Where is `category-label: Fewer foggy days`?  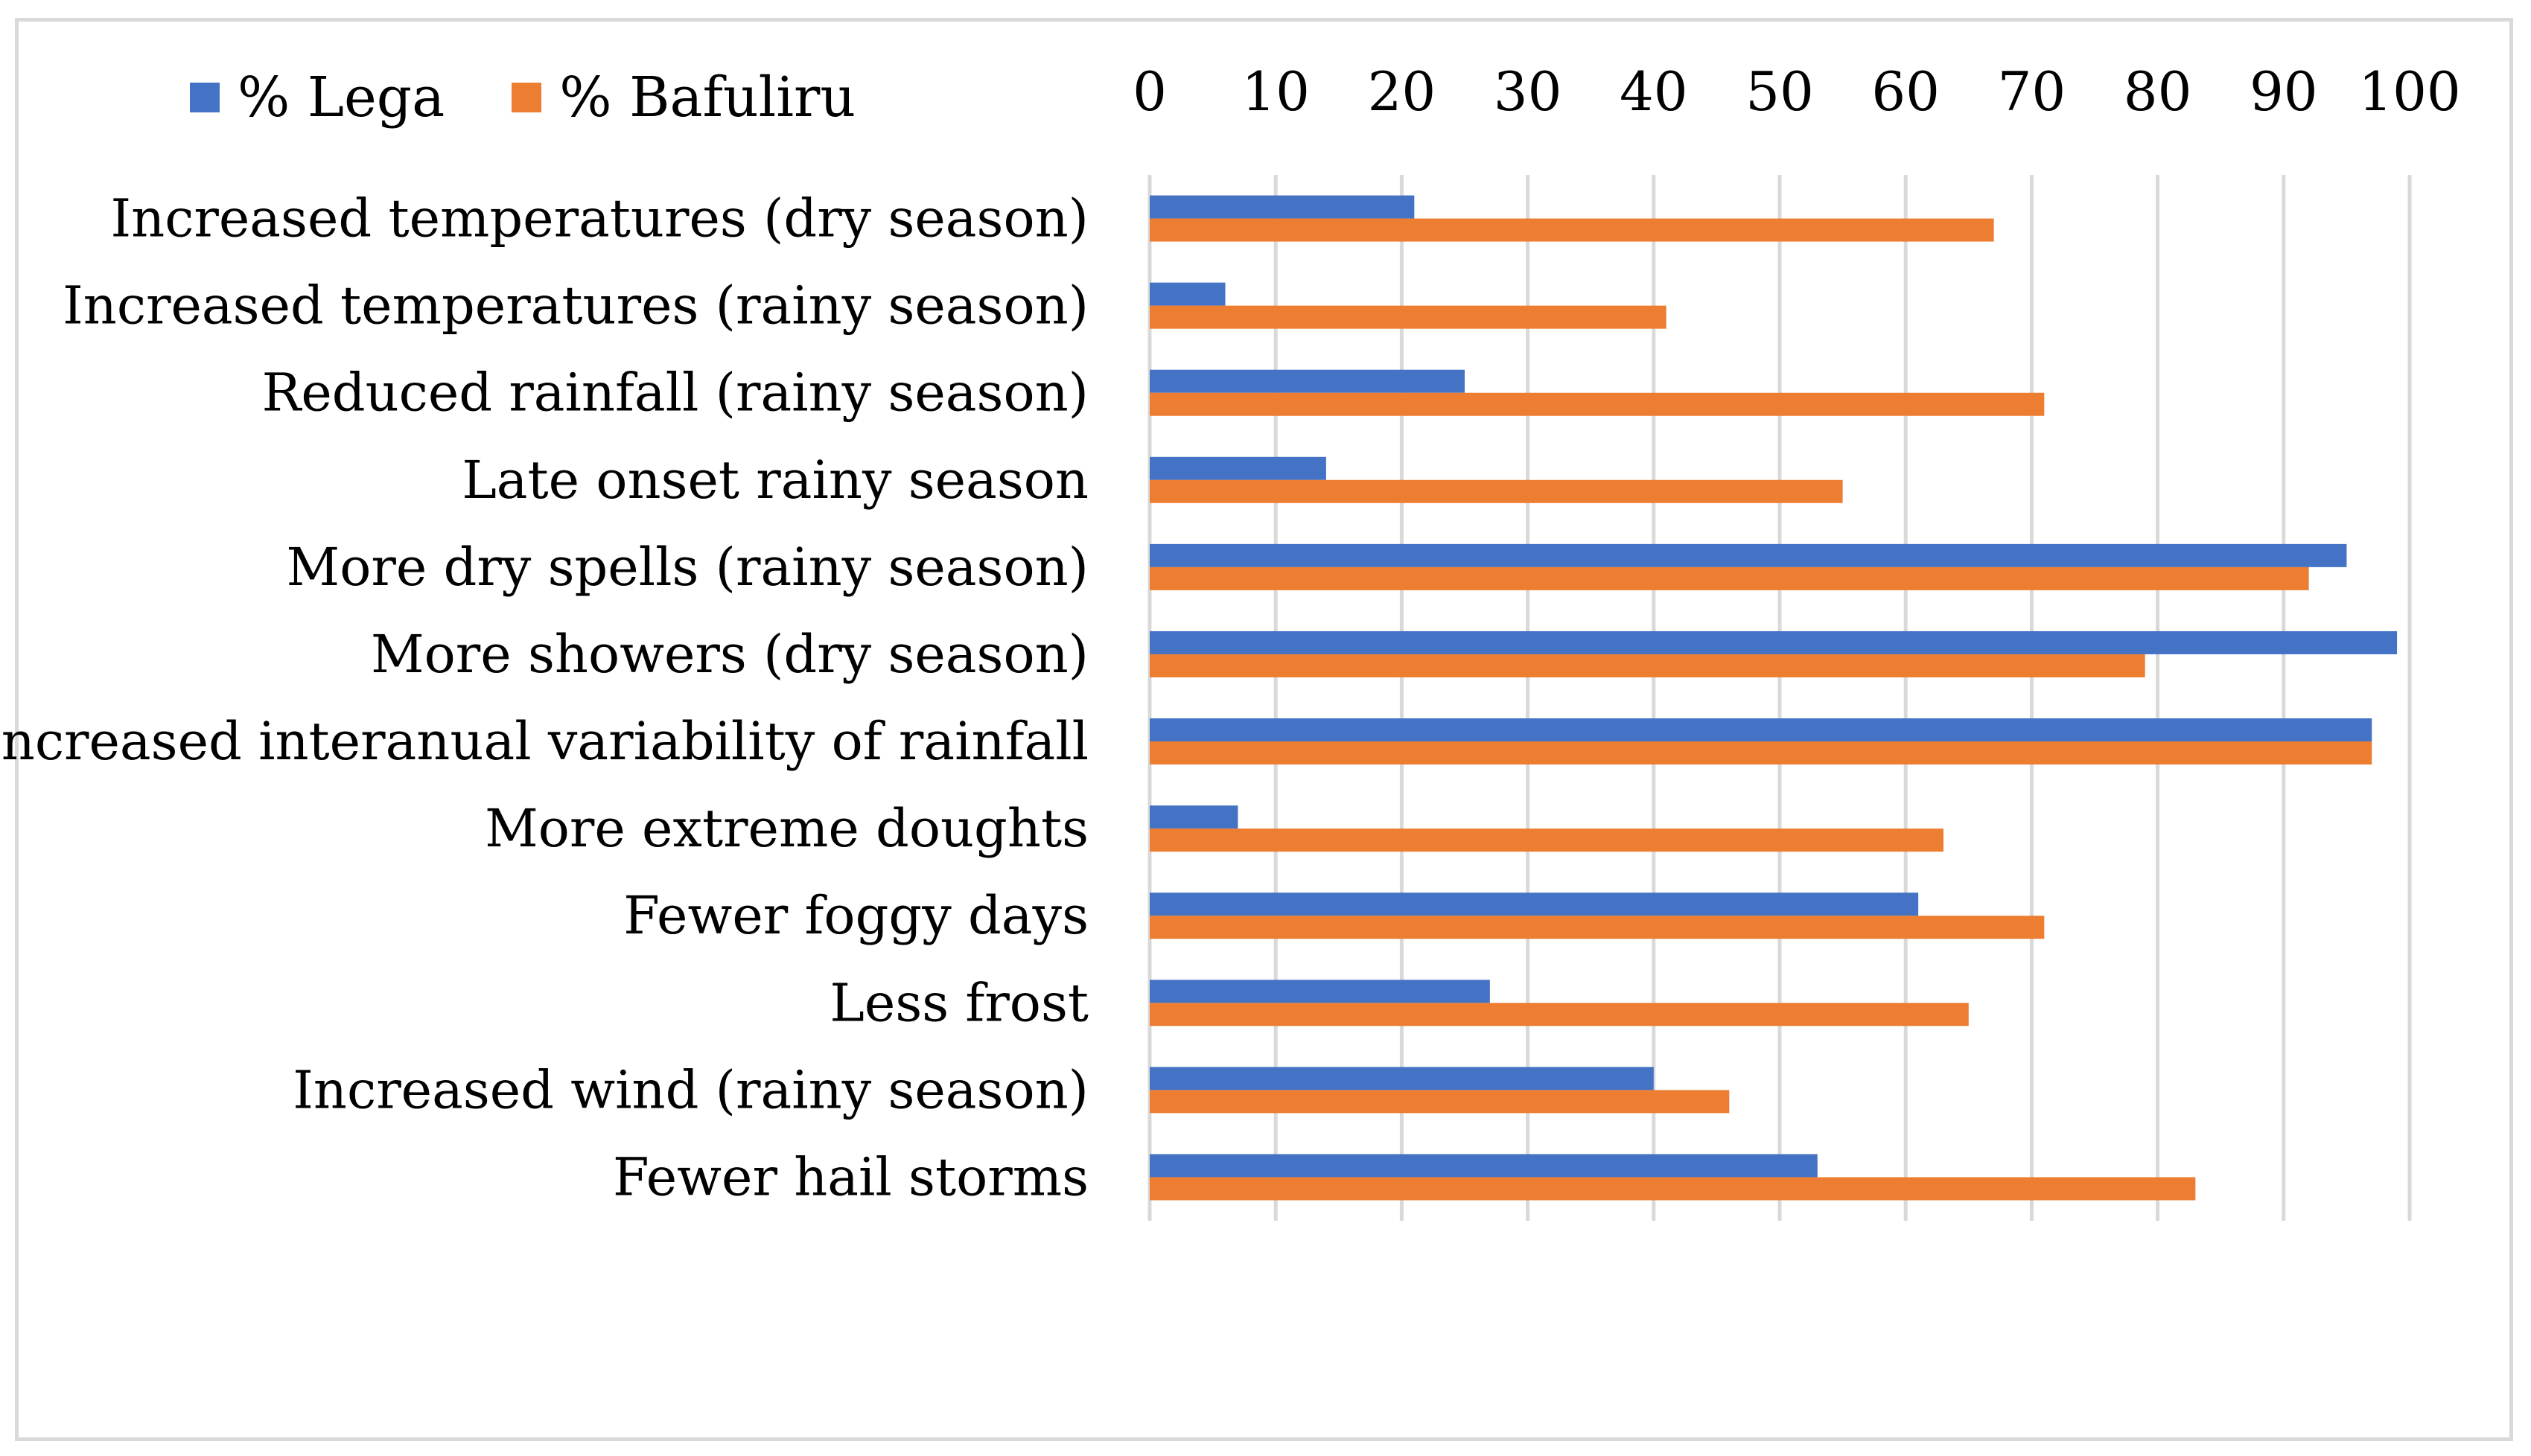 category-label: Fewer foggy days is located at coordinates (856, 915).